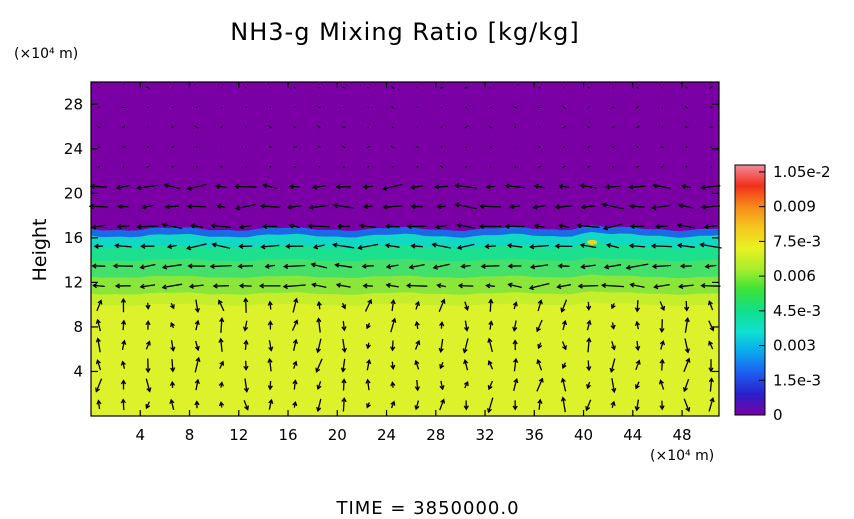 Image resolution: width=854 pixels, height=519 pixels. I want to click on y-tick-label: 12, so click(73, 282).